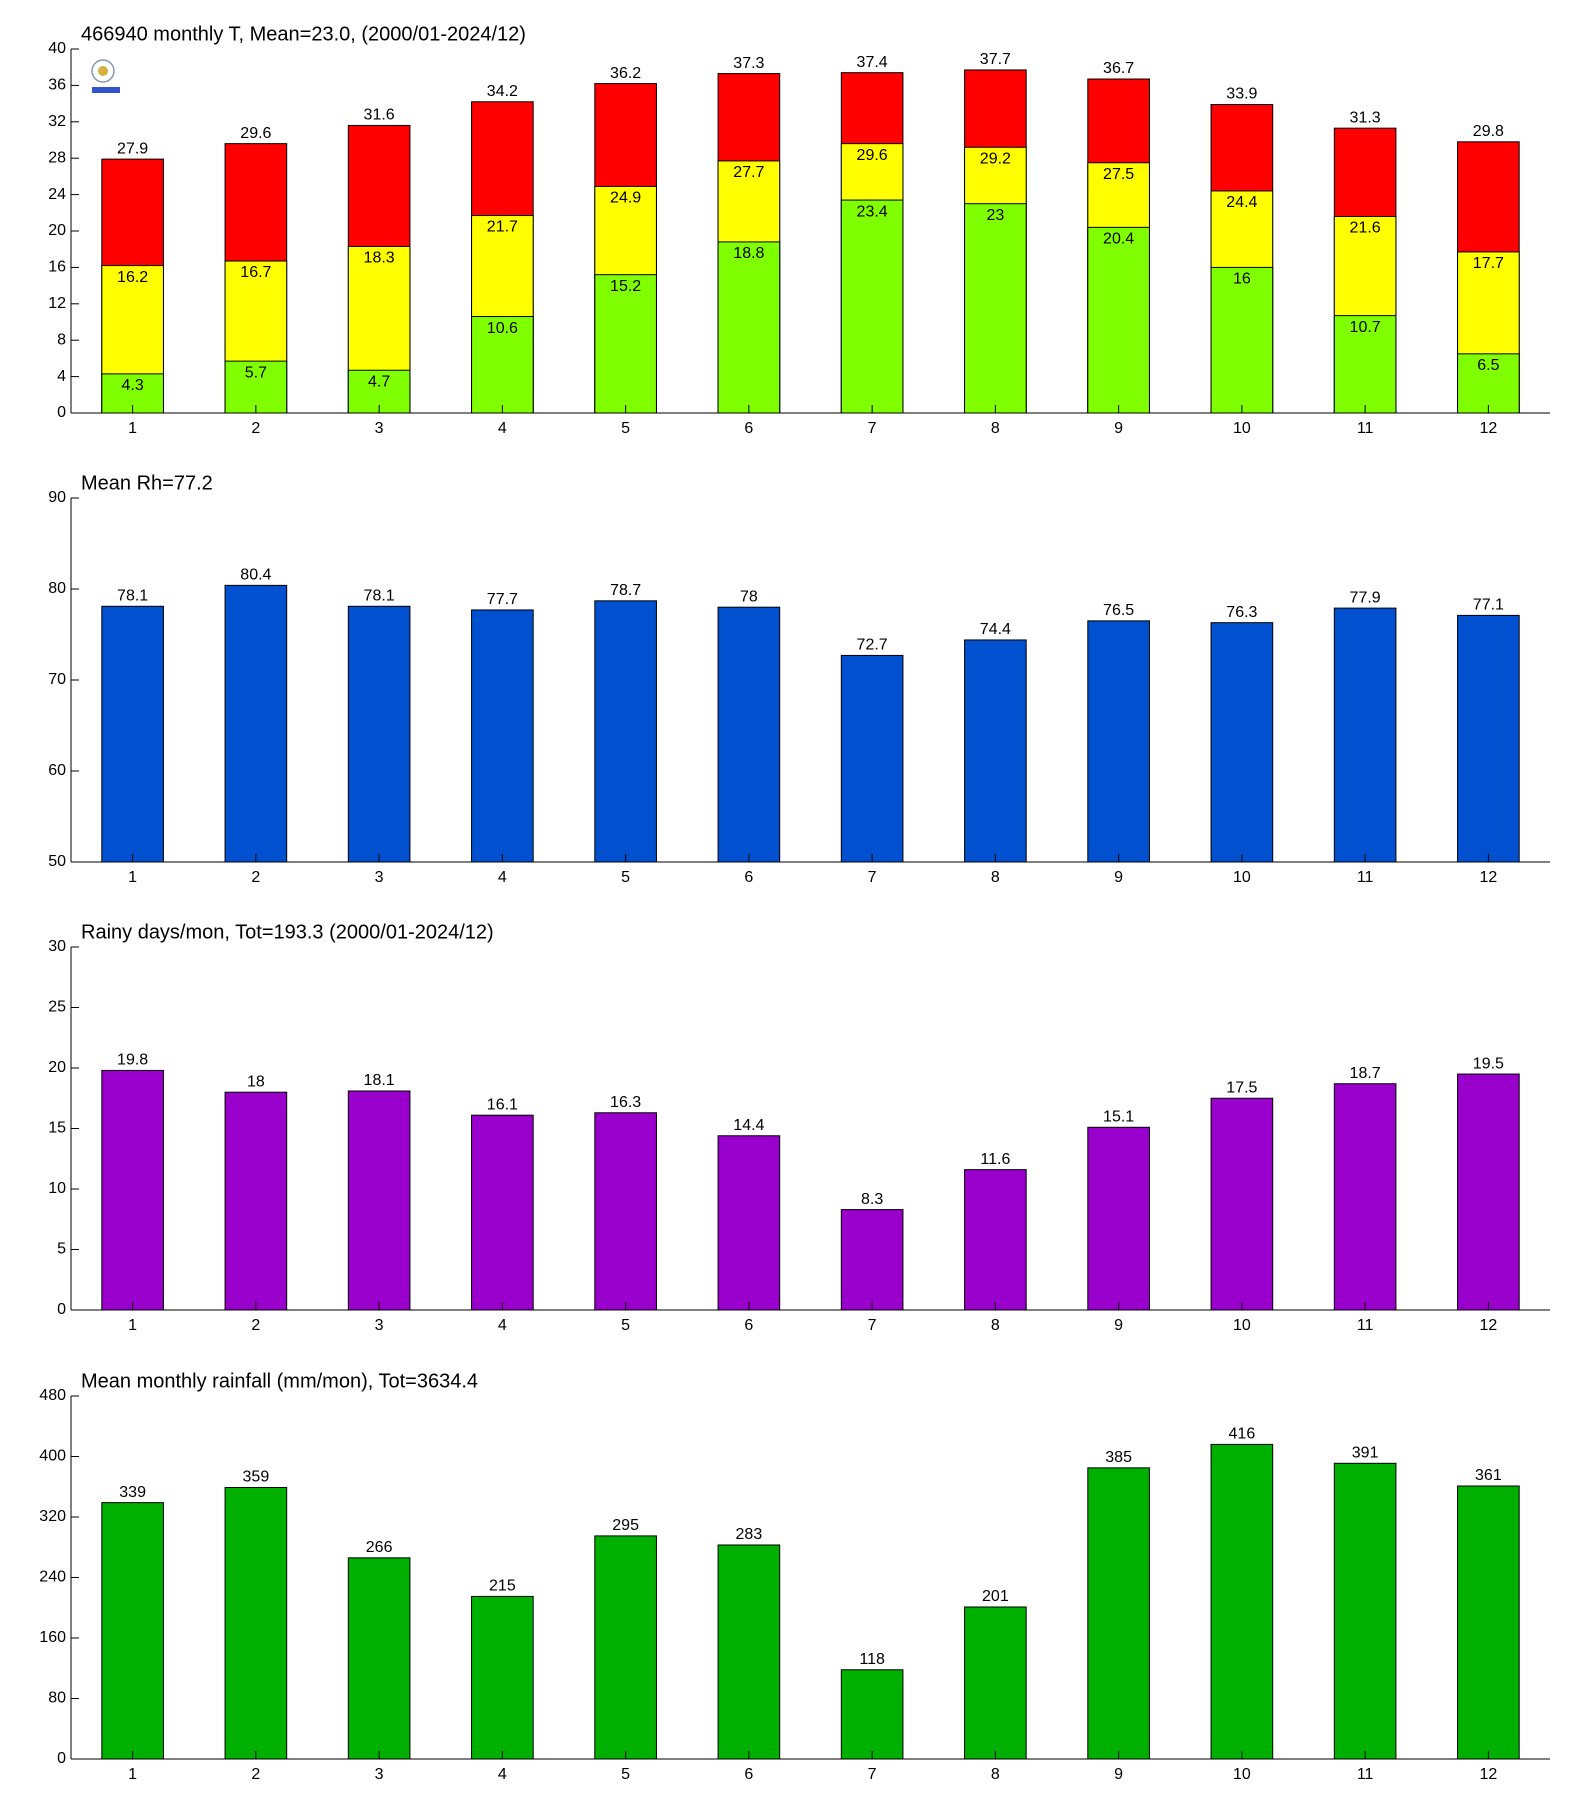 The height and width of the screenshot is (1800, 1580). What do you see at coordinates (1365, 597) in the screenshot?
I see `data-label: 77.9` at bounding box center [1365, 597].